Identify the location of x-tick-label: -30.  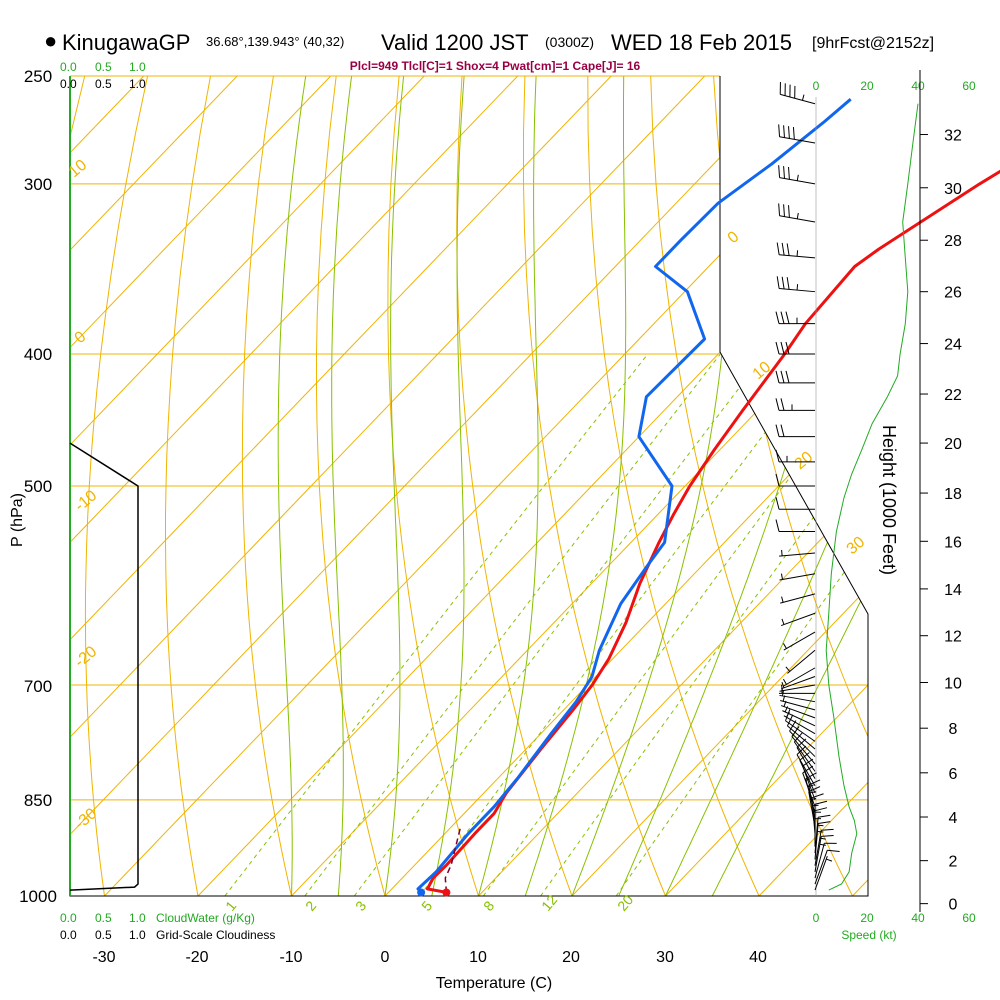
(103, 957).